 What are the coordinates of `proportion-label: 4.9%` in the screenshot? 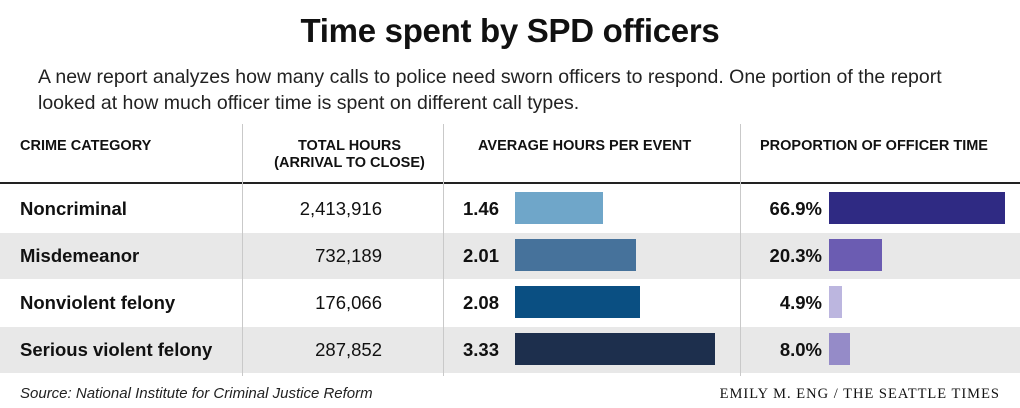 It's located at (800, 302).